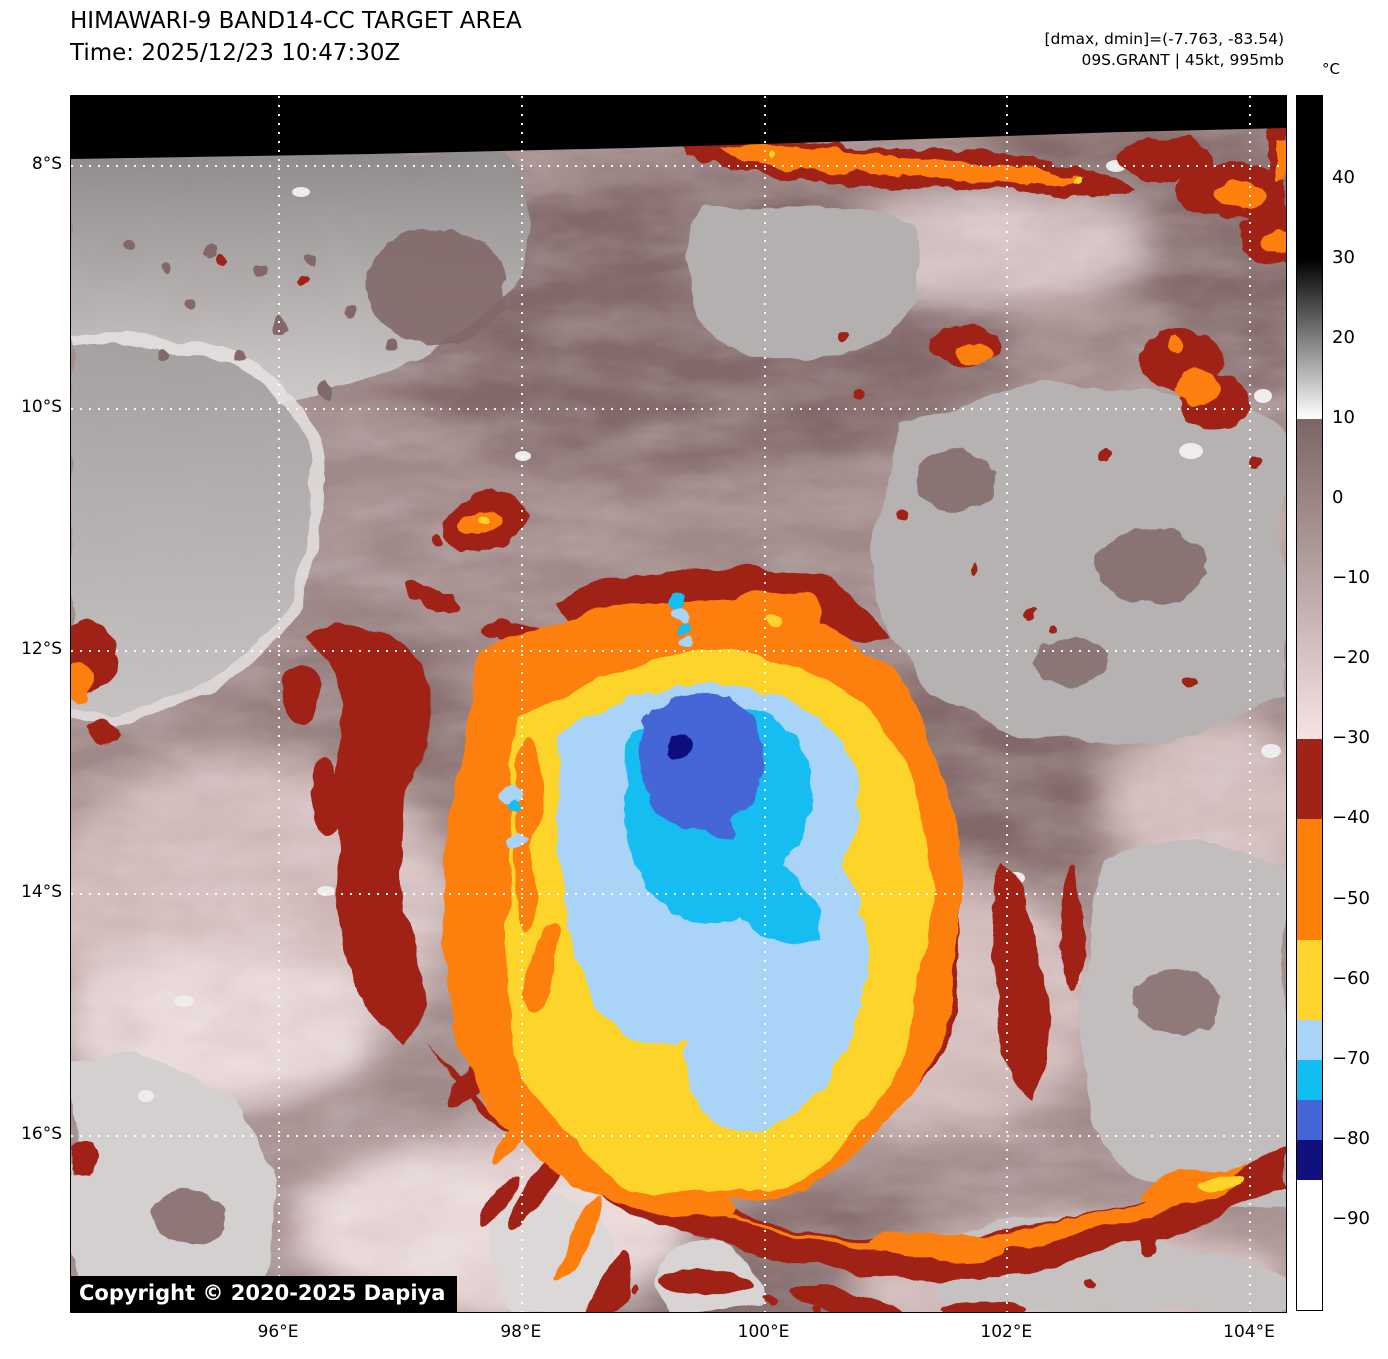  I want to click on colorbar-tick-label: 10, so click(1343, 418).